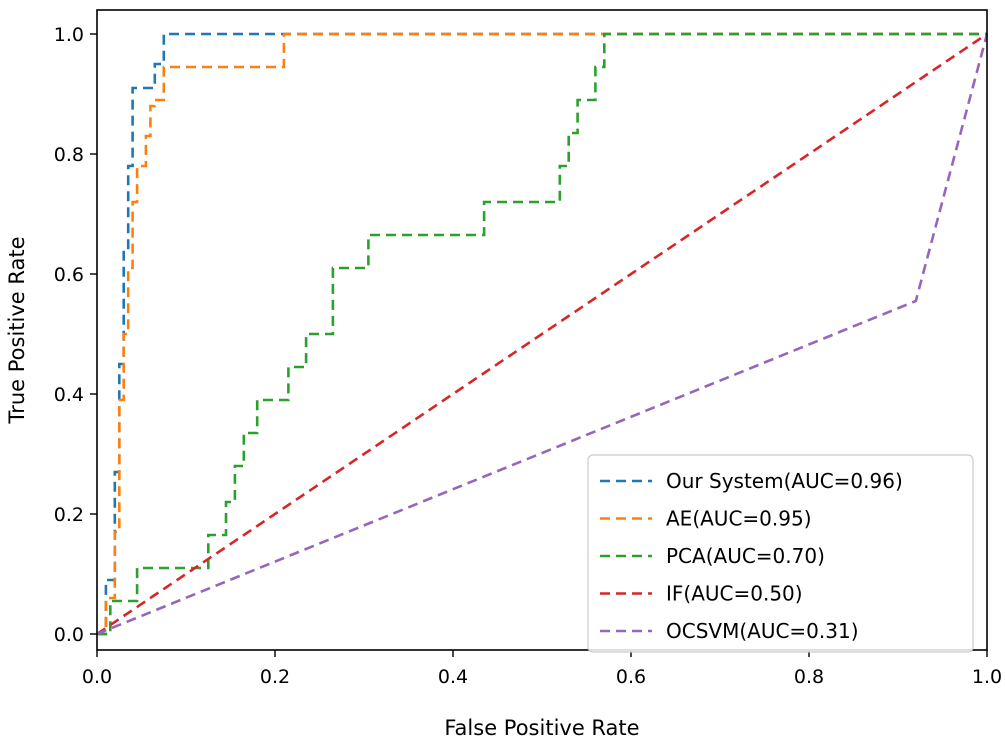  I want to click on y-tick-label: 0.2, so click(69, 515).